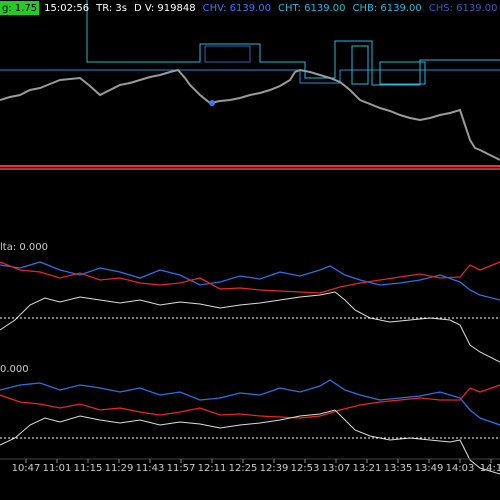 This screenshot has width=500, height=500. What do you see at coordinates (463, 8) in the screenshot?
I see `header-item: CHS: 6139.00` at bounding box center [463, 8].